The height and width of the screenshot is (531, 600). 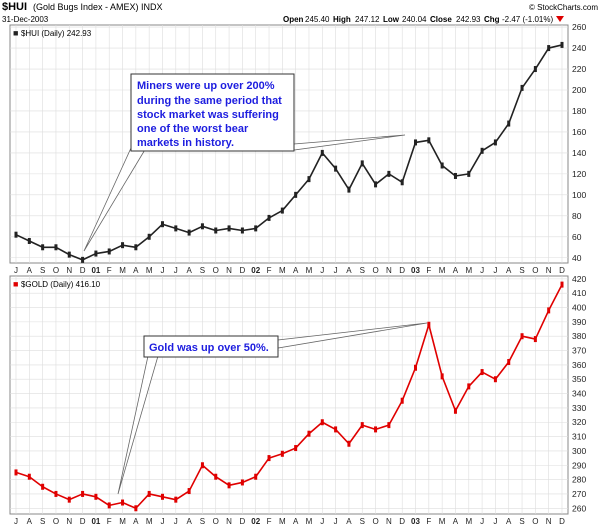 I want to click on hui-y-tick-label: 200, so click(x=579, y=90).